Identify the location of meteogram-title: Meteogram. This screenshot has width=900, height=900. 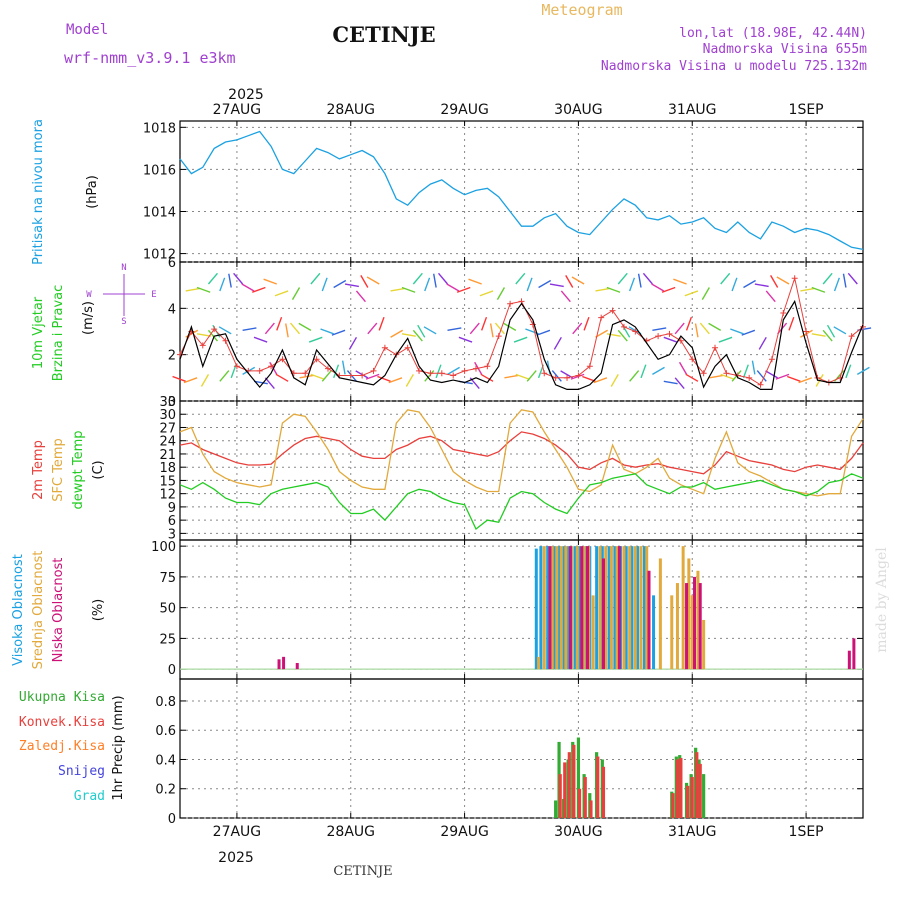
(581, 10).